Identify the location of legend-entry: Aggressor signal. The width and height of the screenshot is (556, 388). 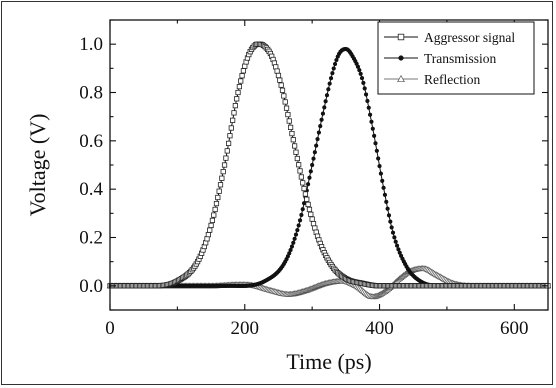
(469, 37).